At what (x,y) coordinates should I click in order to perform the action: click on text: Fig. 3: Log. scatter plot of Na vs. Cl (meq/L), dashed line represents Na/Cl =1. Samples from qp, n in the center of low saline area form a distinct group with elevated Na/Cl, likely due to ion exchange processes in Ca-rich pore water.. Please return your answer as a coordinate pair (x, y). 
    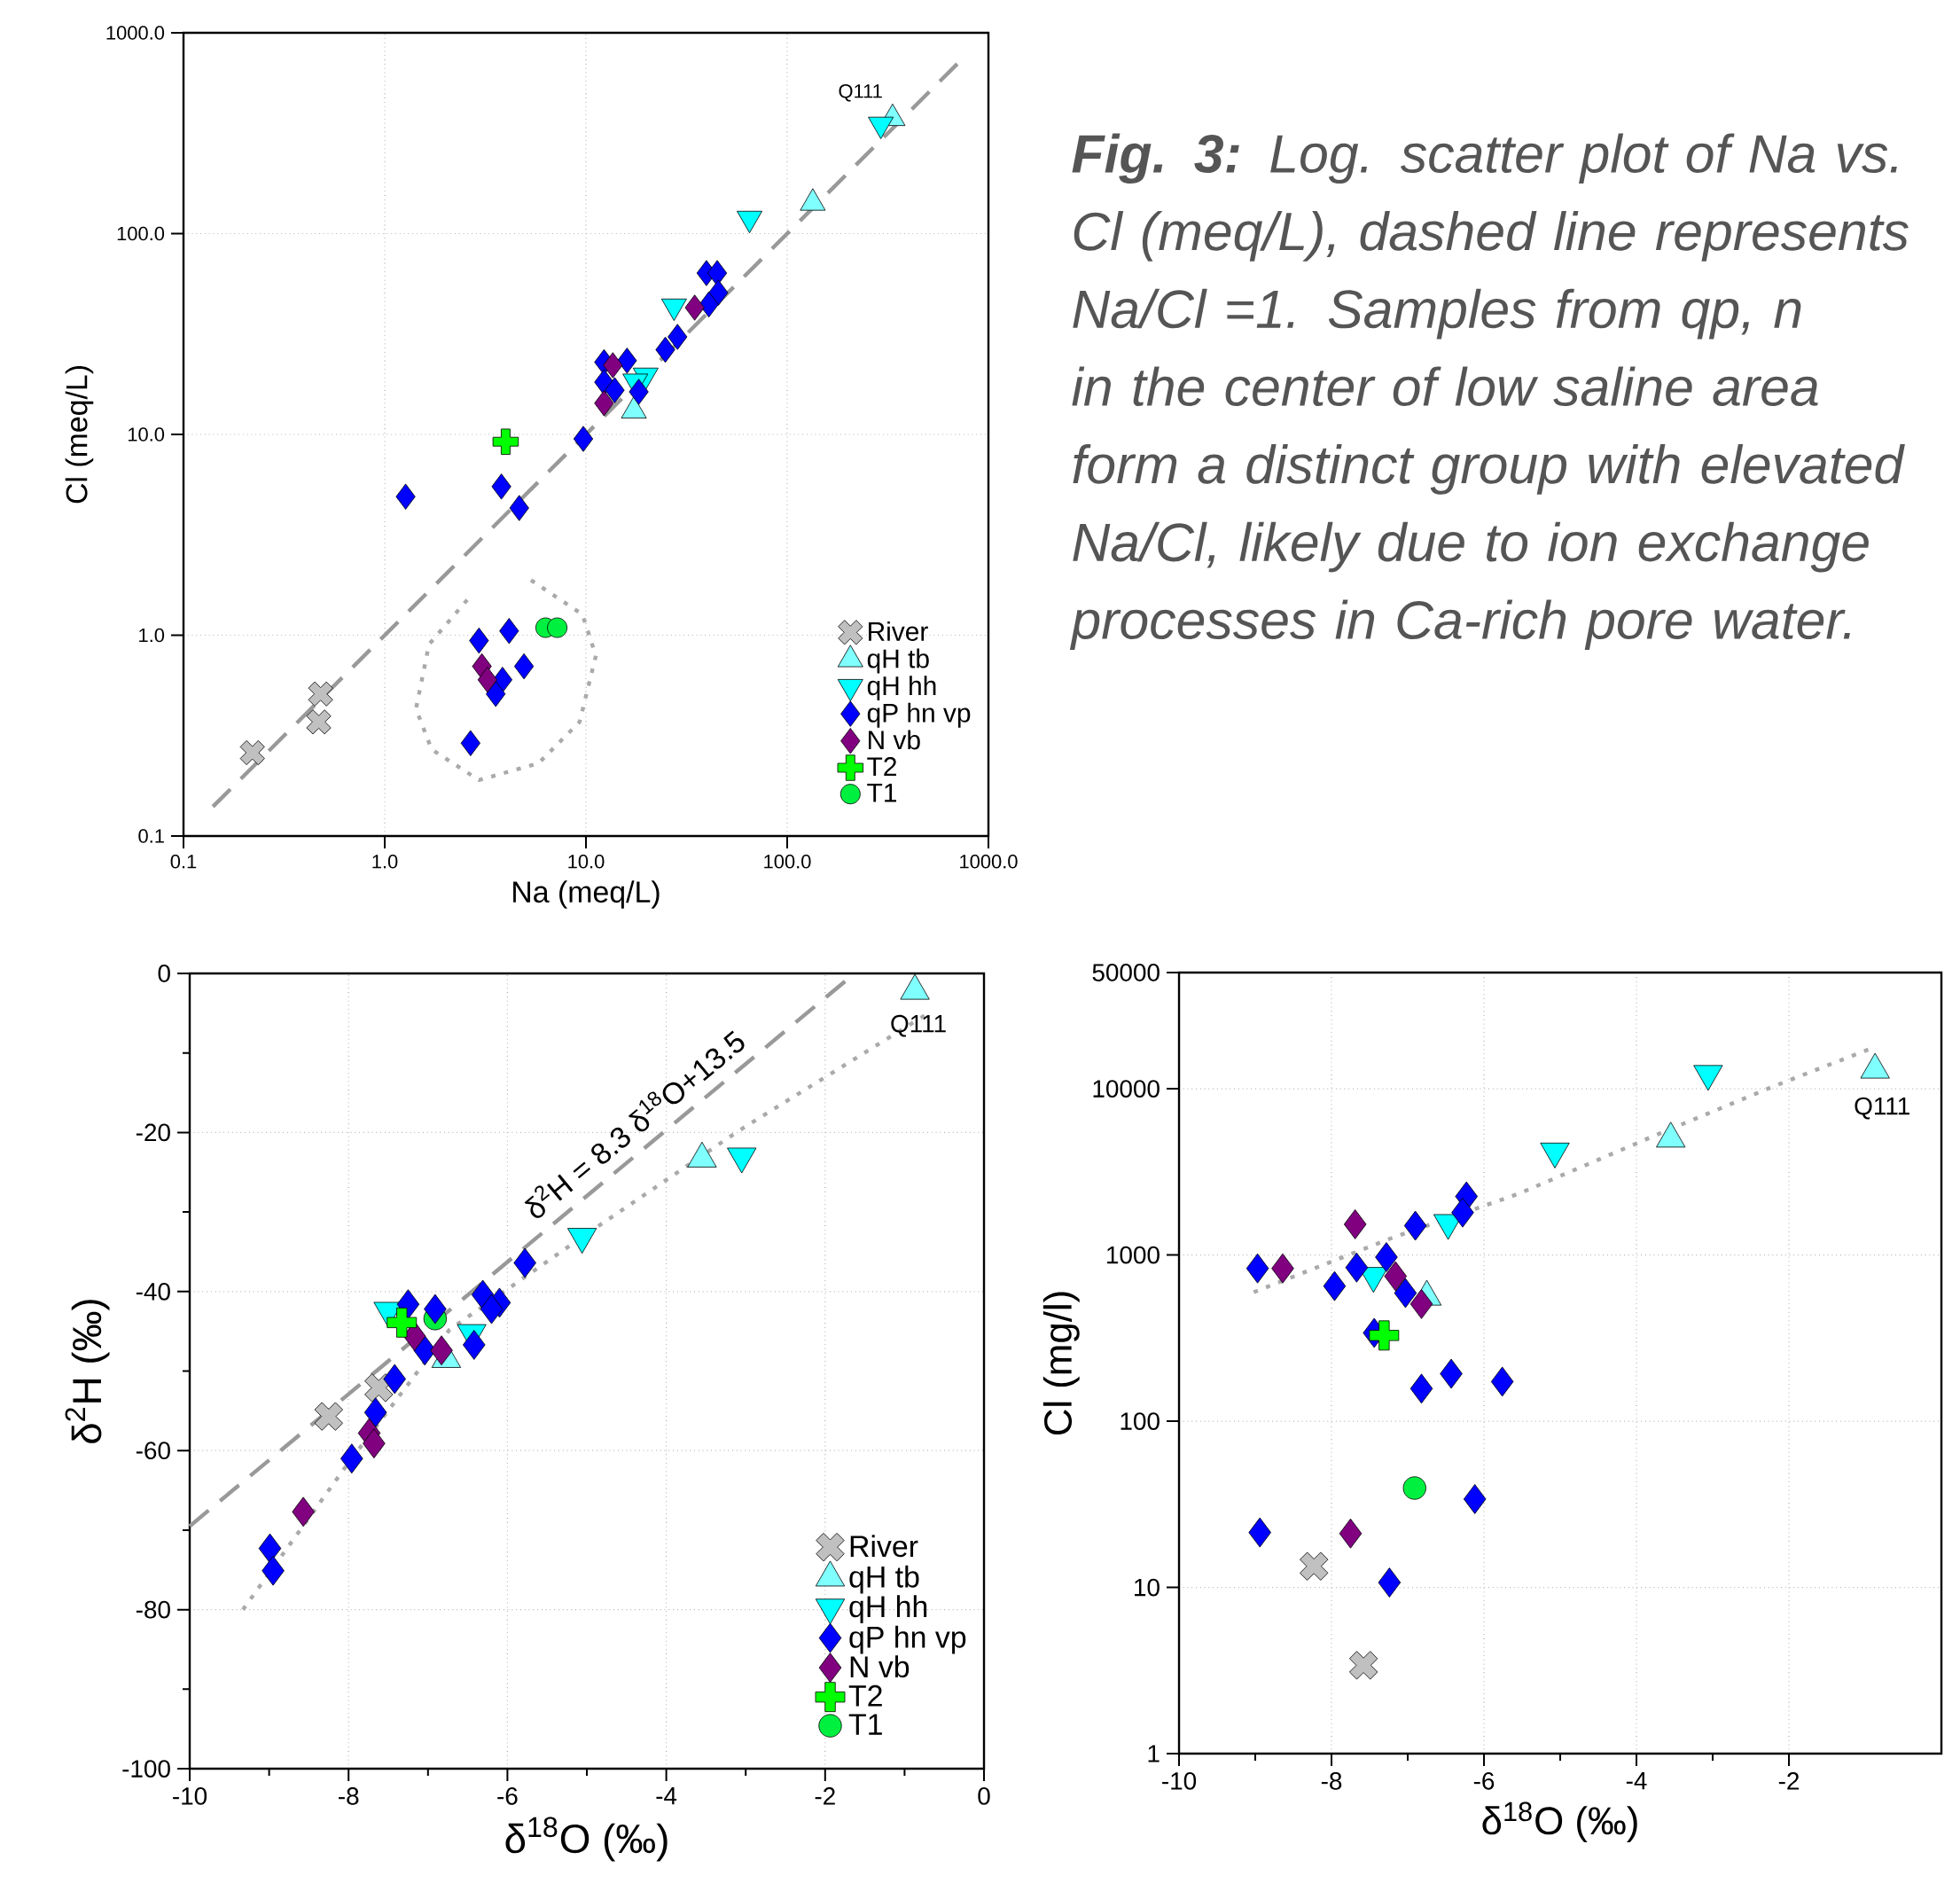
    Looking at the image, I should click on (1489, 392).